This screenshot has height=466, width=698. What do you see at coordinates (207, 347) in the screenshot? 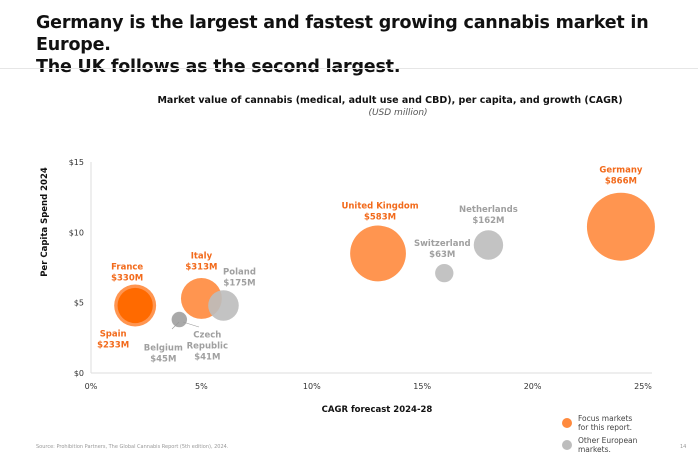
I see `label-name-czech-republic: Republic` at bounding box center [207, 347].